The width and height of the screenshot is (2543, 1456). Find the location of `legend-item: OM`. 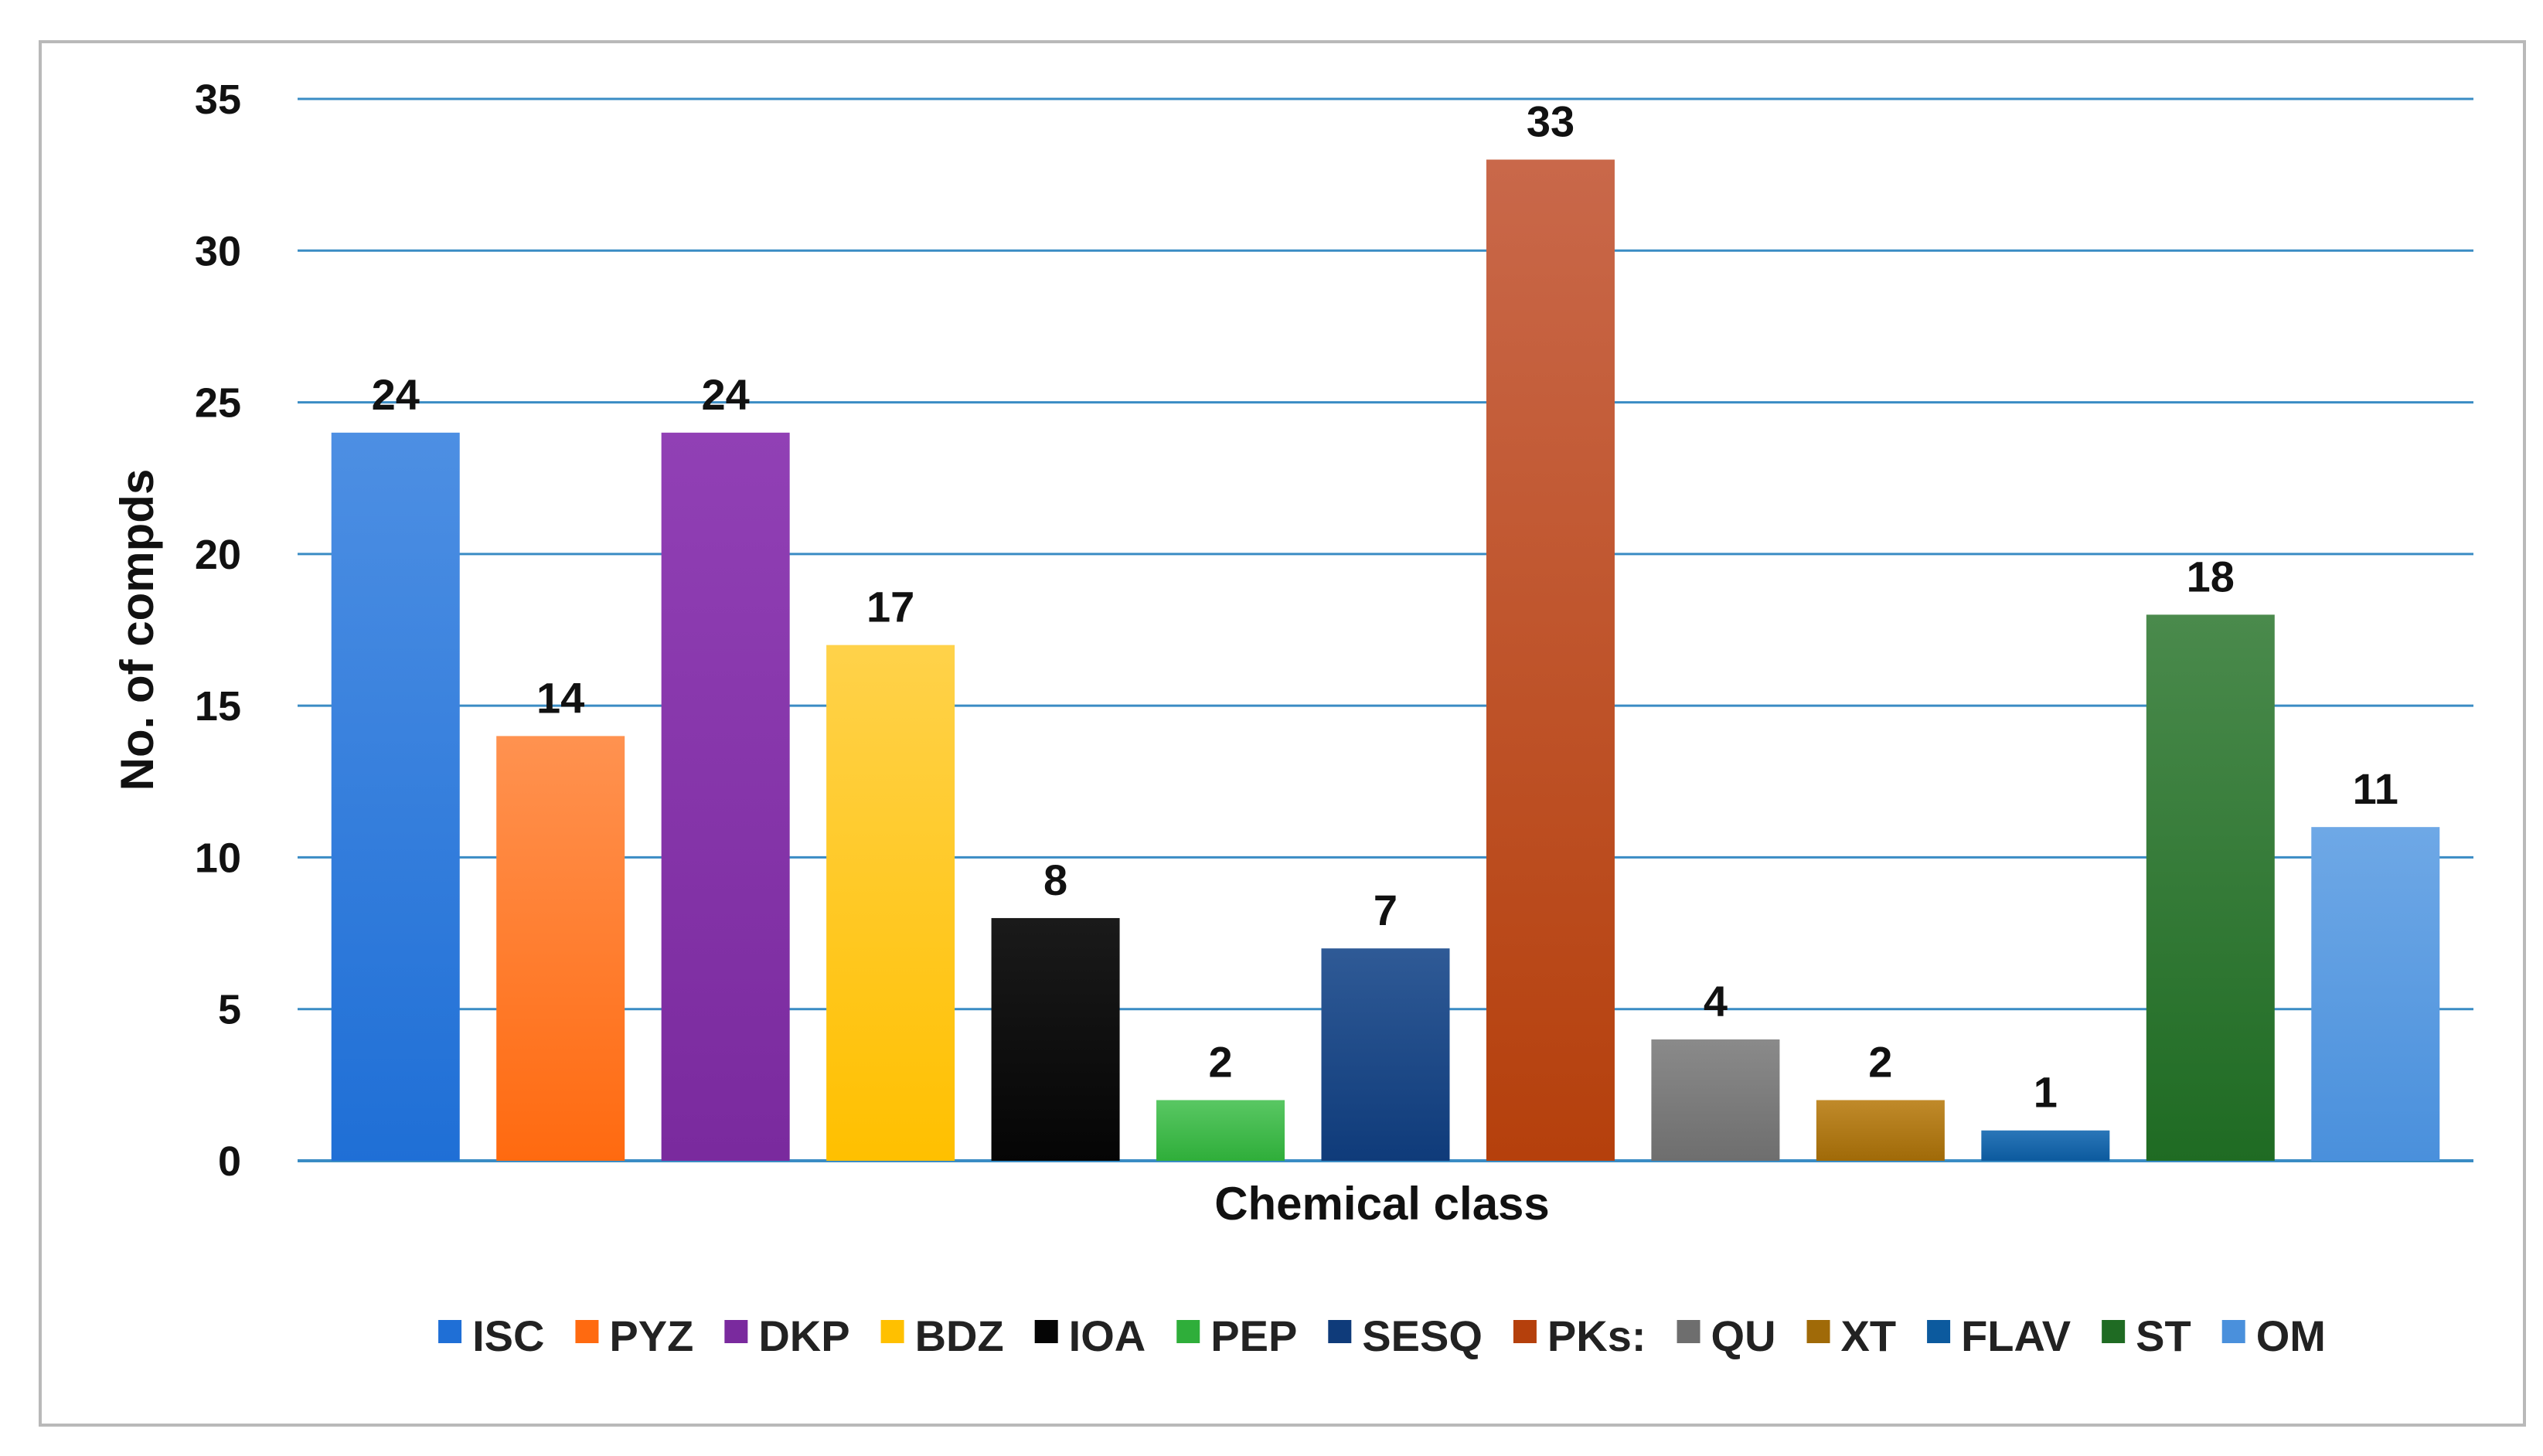

legend-item: OM is located at coordinates (2273, 1335).